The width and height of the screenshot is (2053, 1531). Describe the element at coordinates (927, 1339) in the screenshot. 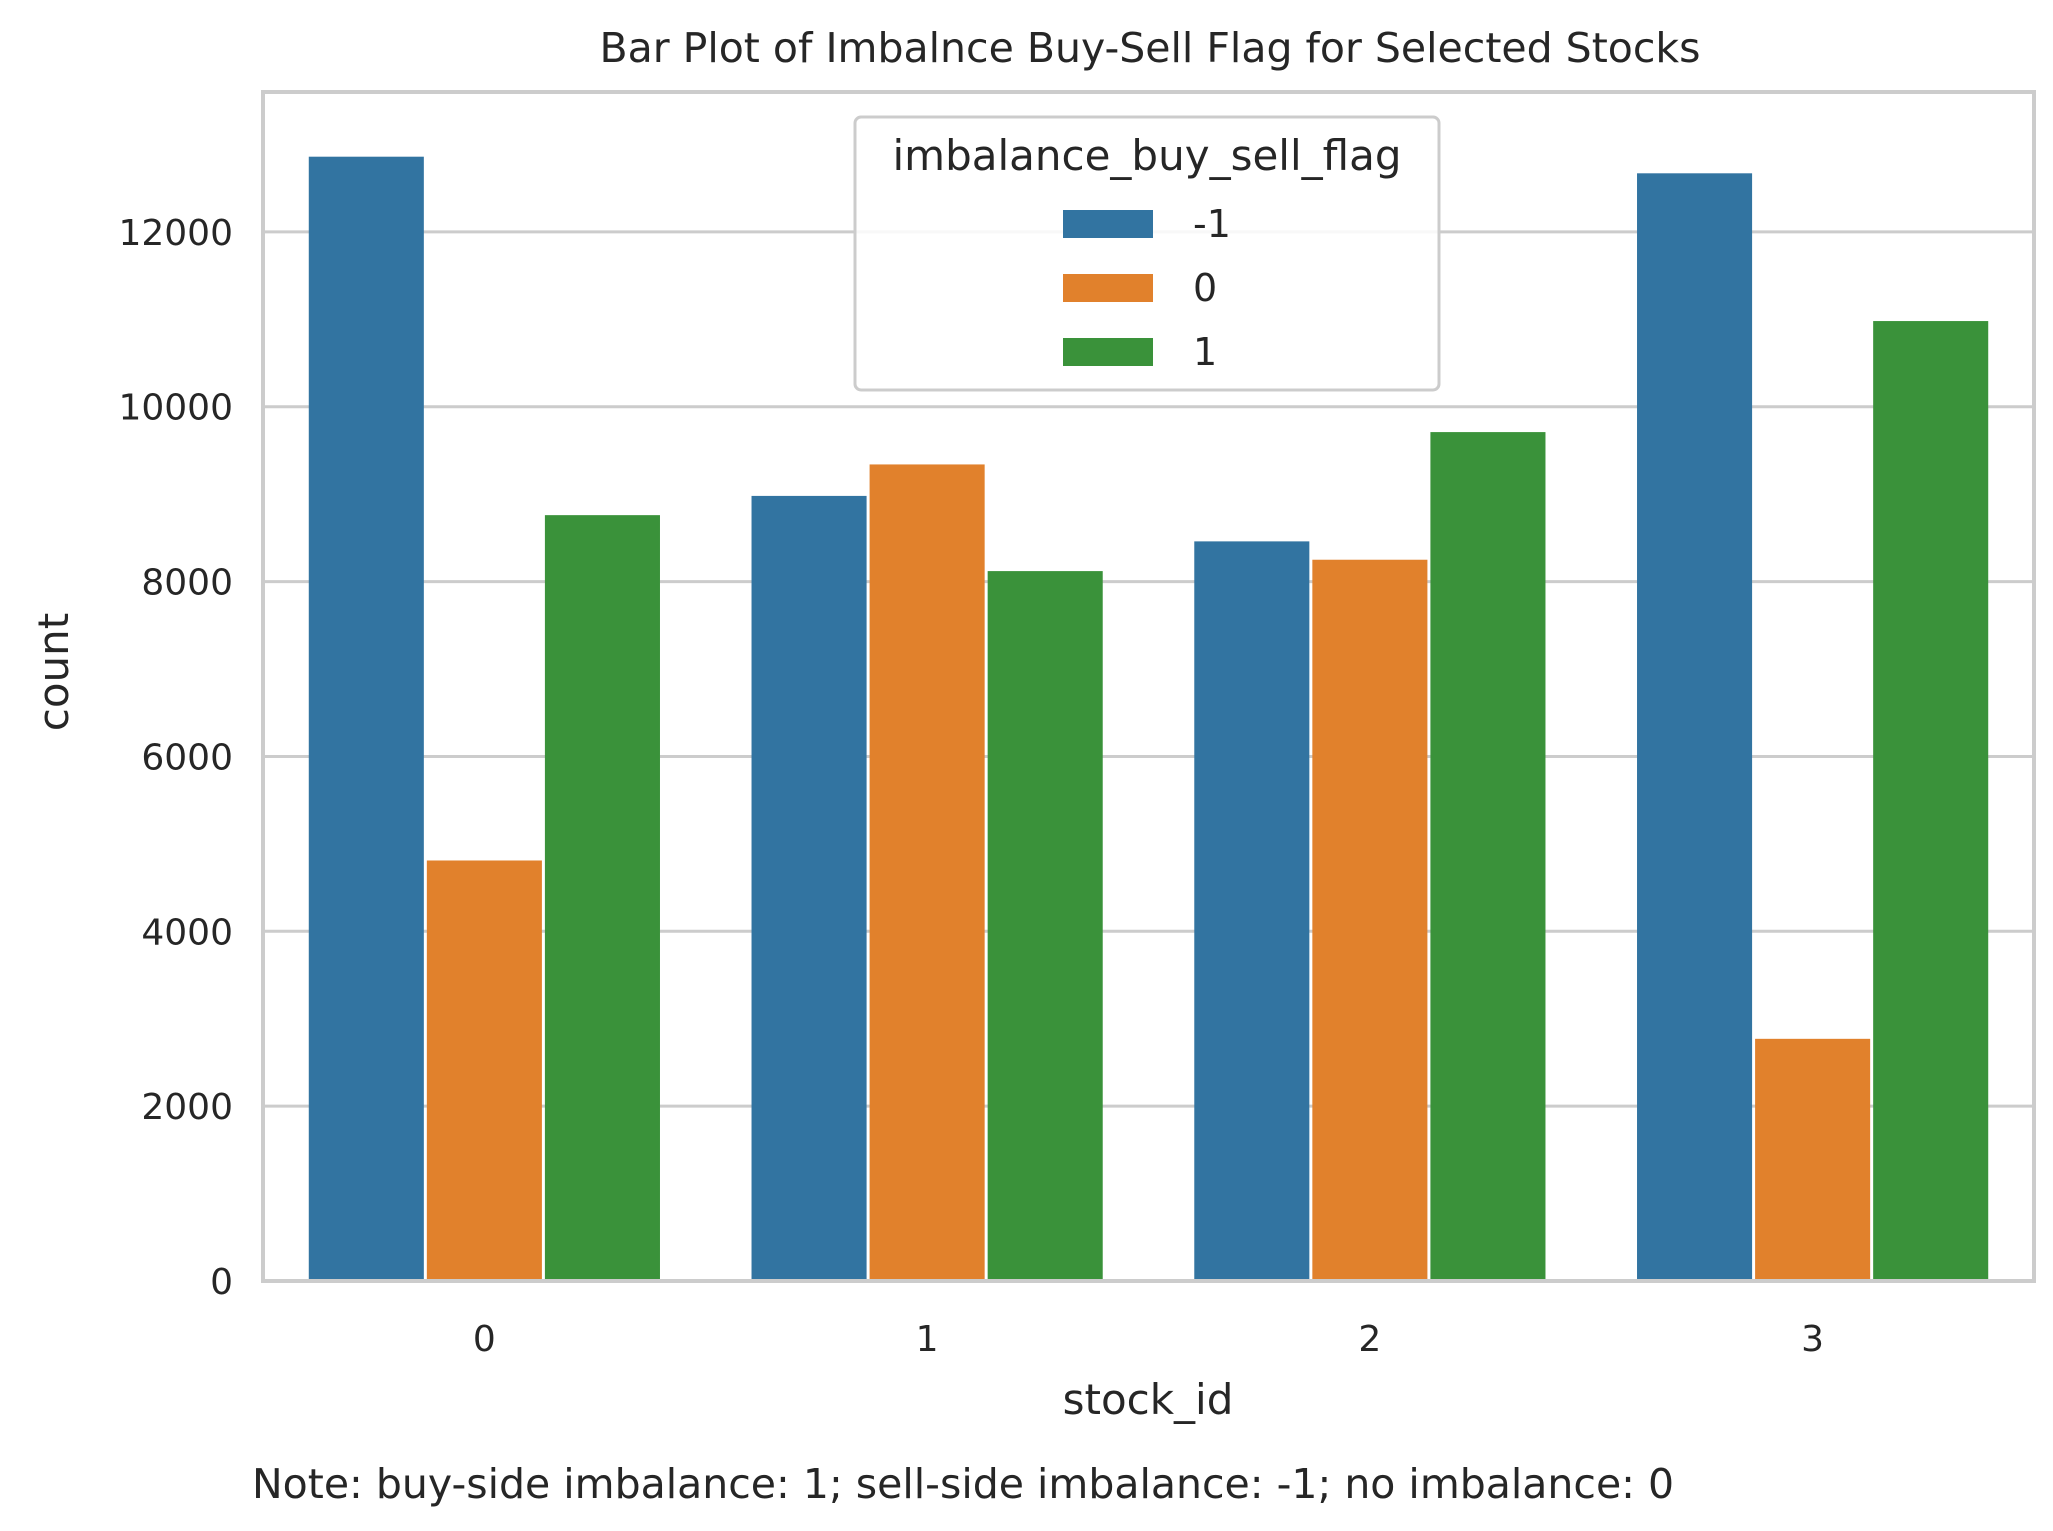

I see `x-tick-label: 1` at that location.